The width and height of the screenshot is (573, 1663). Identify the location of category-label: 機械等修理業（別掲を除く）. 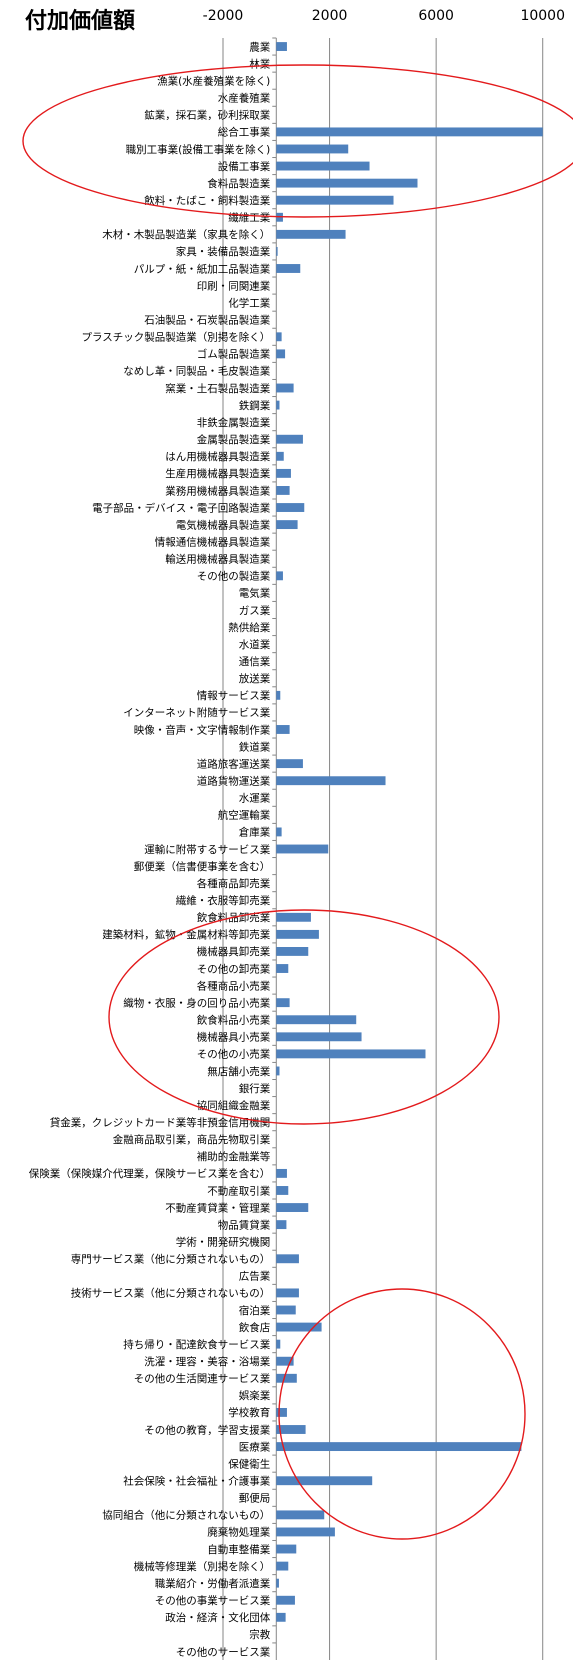
(202, 1566).